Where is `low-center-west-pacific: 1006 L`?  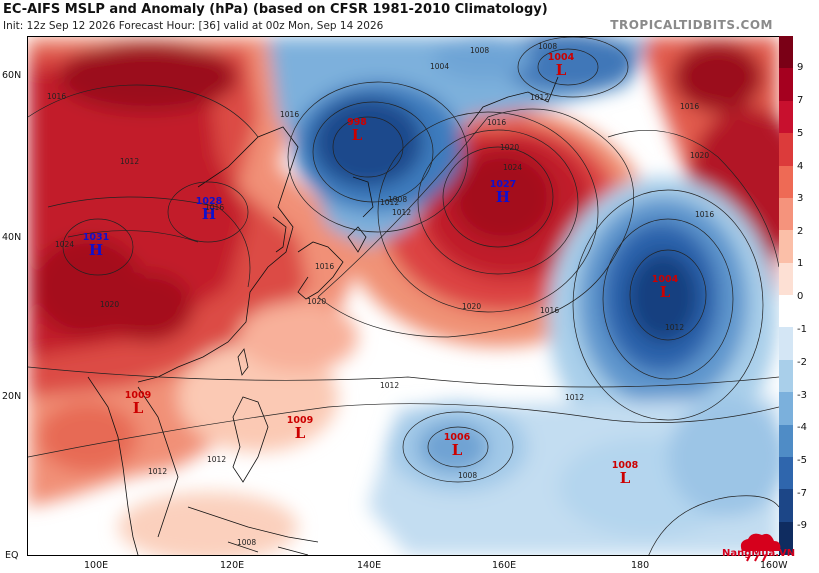 low-center-west-pacific: 1006 L is located at coordinates (457, 445).